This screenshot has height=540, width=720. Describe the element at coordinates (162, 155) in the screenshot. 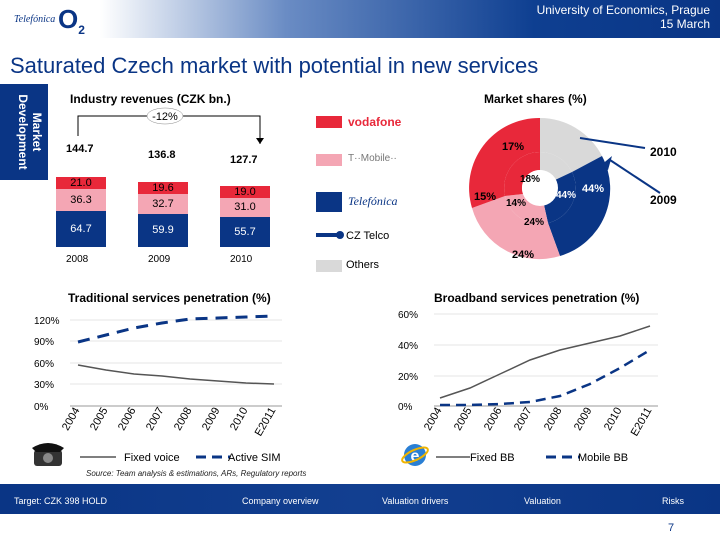

I see `revenue-total-2009: 136.8` at that location.